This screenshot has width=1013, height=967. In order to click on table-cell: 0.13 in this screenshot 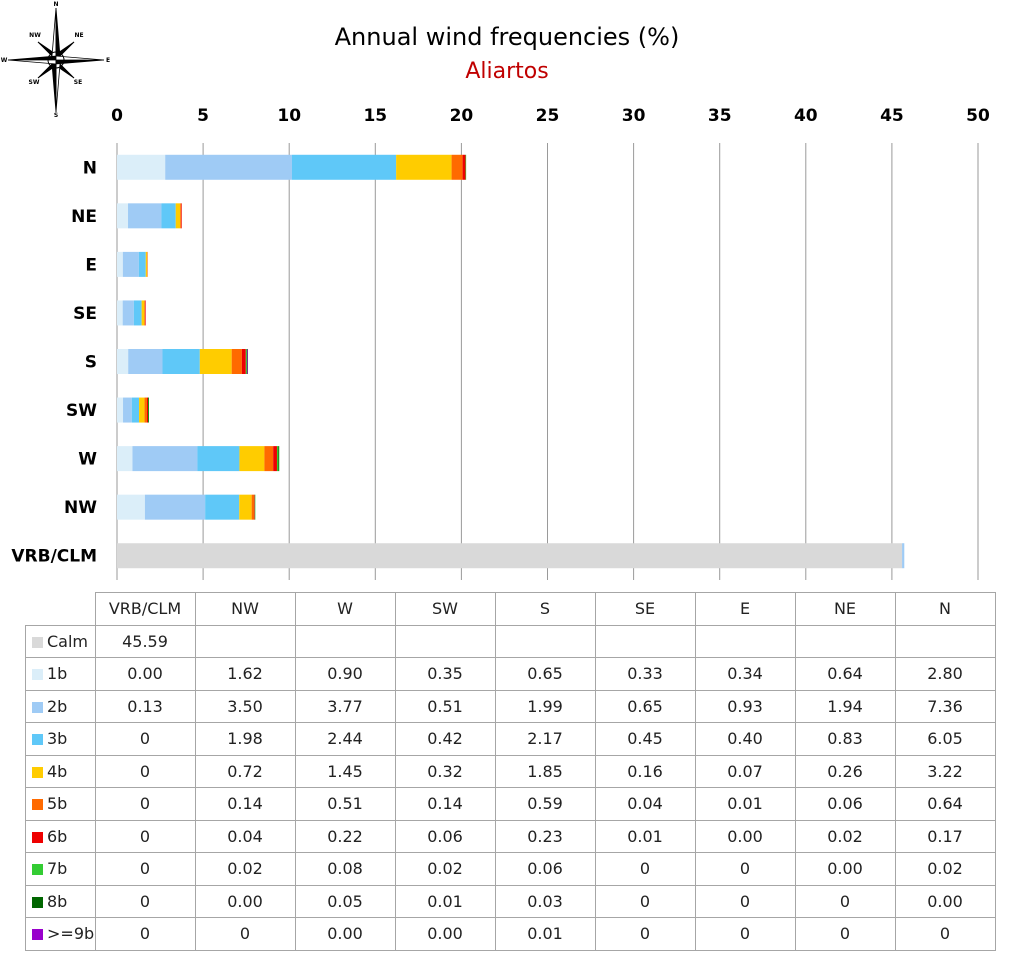, I will do `click(145, 706)`.